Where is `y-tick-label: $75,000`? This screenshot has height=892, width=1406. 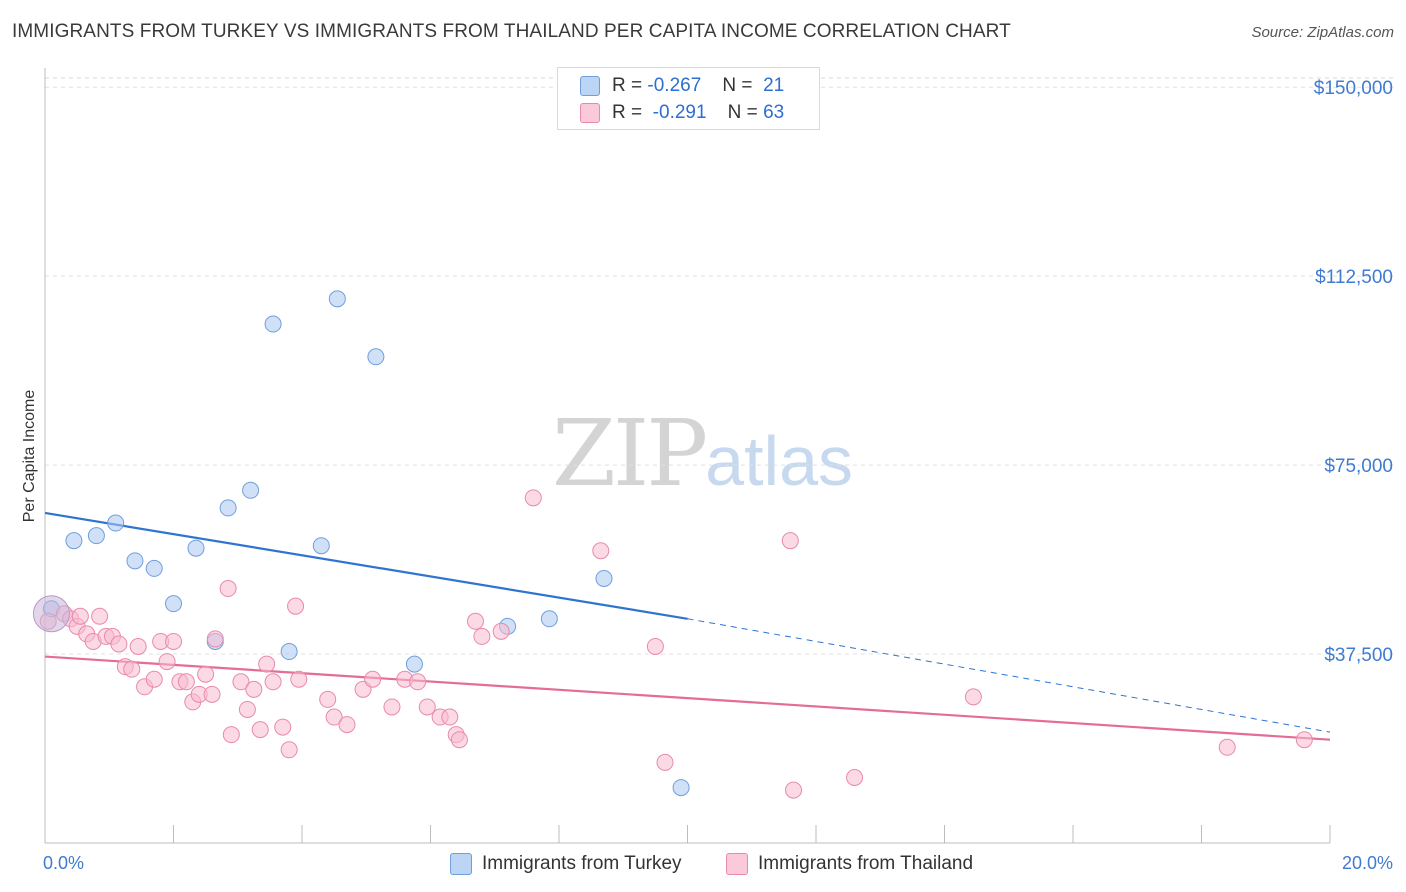
y-tick-label: $75,000 is located at coordinates (1358, 466).